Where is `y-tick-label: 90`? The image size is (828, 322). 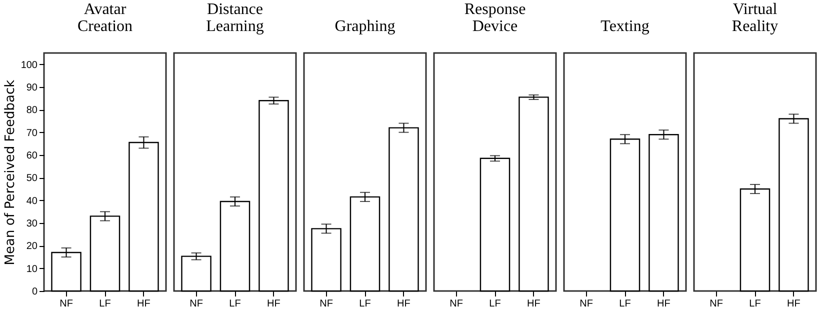 y-tick-label: 90 is located at coordinates (32, 88).